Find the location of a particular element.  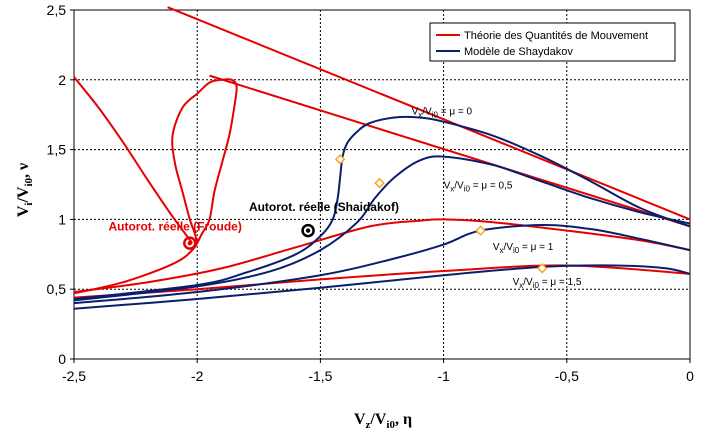

x-axis-title-tail: , η is located at coordinates (403, 419).